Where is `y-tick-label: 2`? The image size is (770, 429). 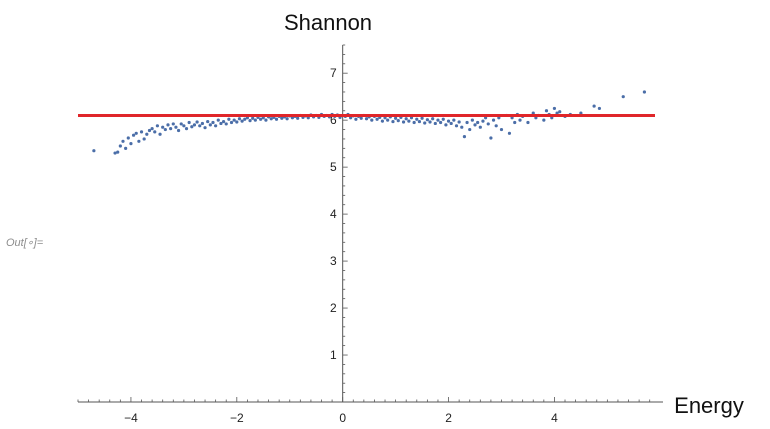
y-tick-label: 2 is located at coordinates (333, 308).